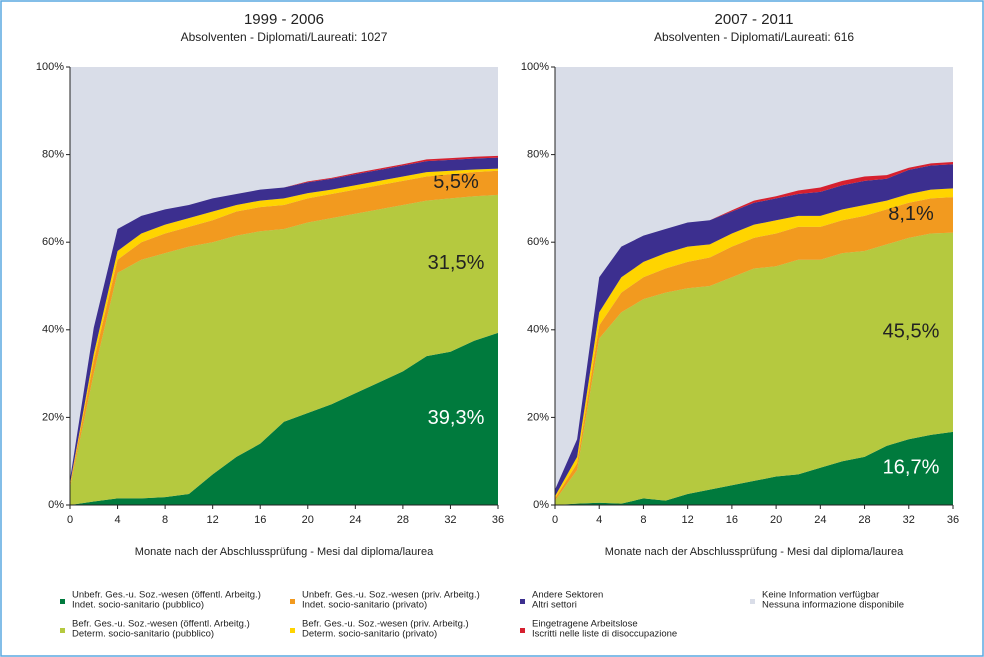 The height and width of the screenshot is (657, 984). I want to click on legend-label: Indet. socio-sanitario (pubblico), so click(138, 605).